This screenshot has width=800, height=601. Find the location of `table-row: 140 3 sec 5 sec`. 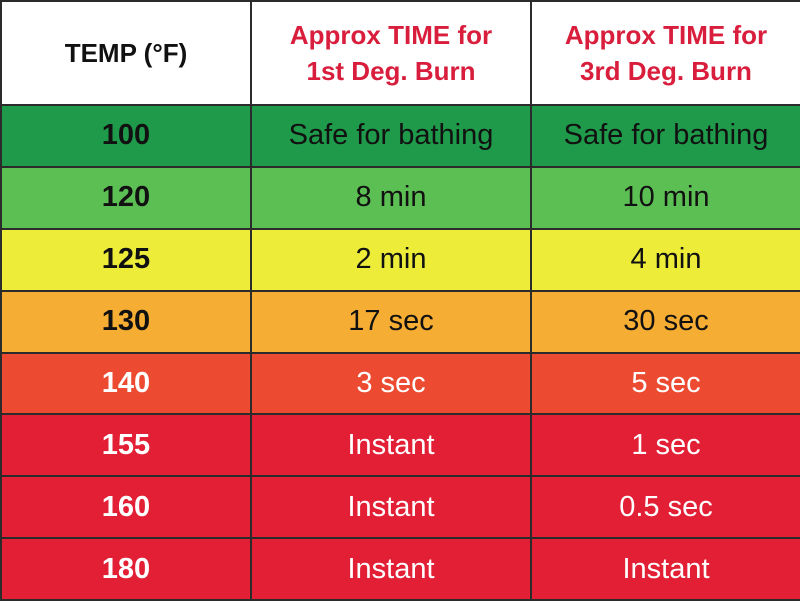

table-row: 140 3 sec 5 sec is located at coordinates (400, 383).